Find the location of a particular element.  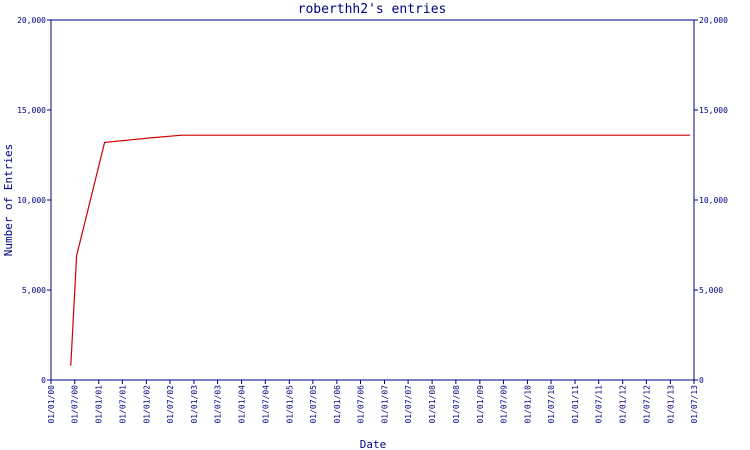

y-tick-label-right: 20,000 is located at coordinates (713, 20).